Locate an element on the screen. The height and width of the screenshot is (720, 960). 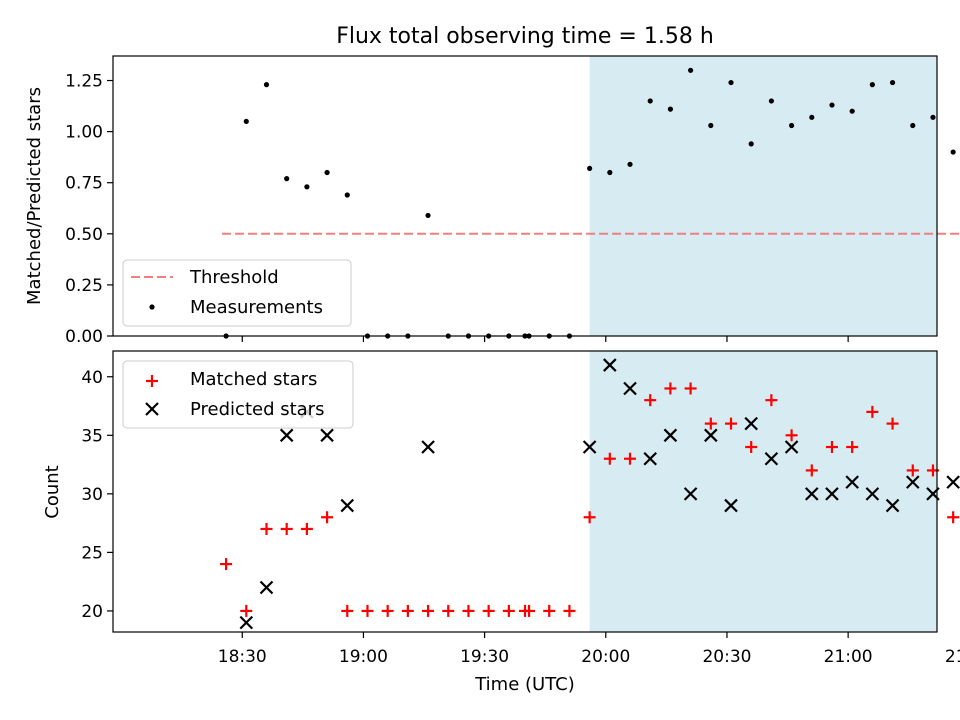
legend-measurements-swatch is located at coordinates (152, 307).